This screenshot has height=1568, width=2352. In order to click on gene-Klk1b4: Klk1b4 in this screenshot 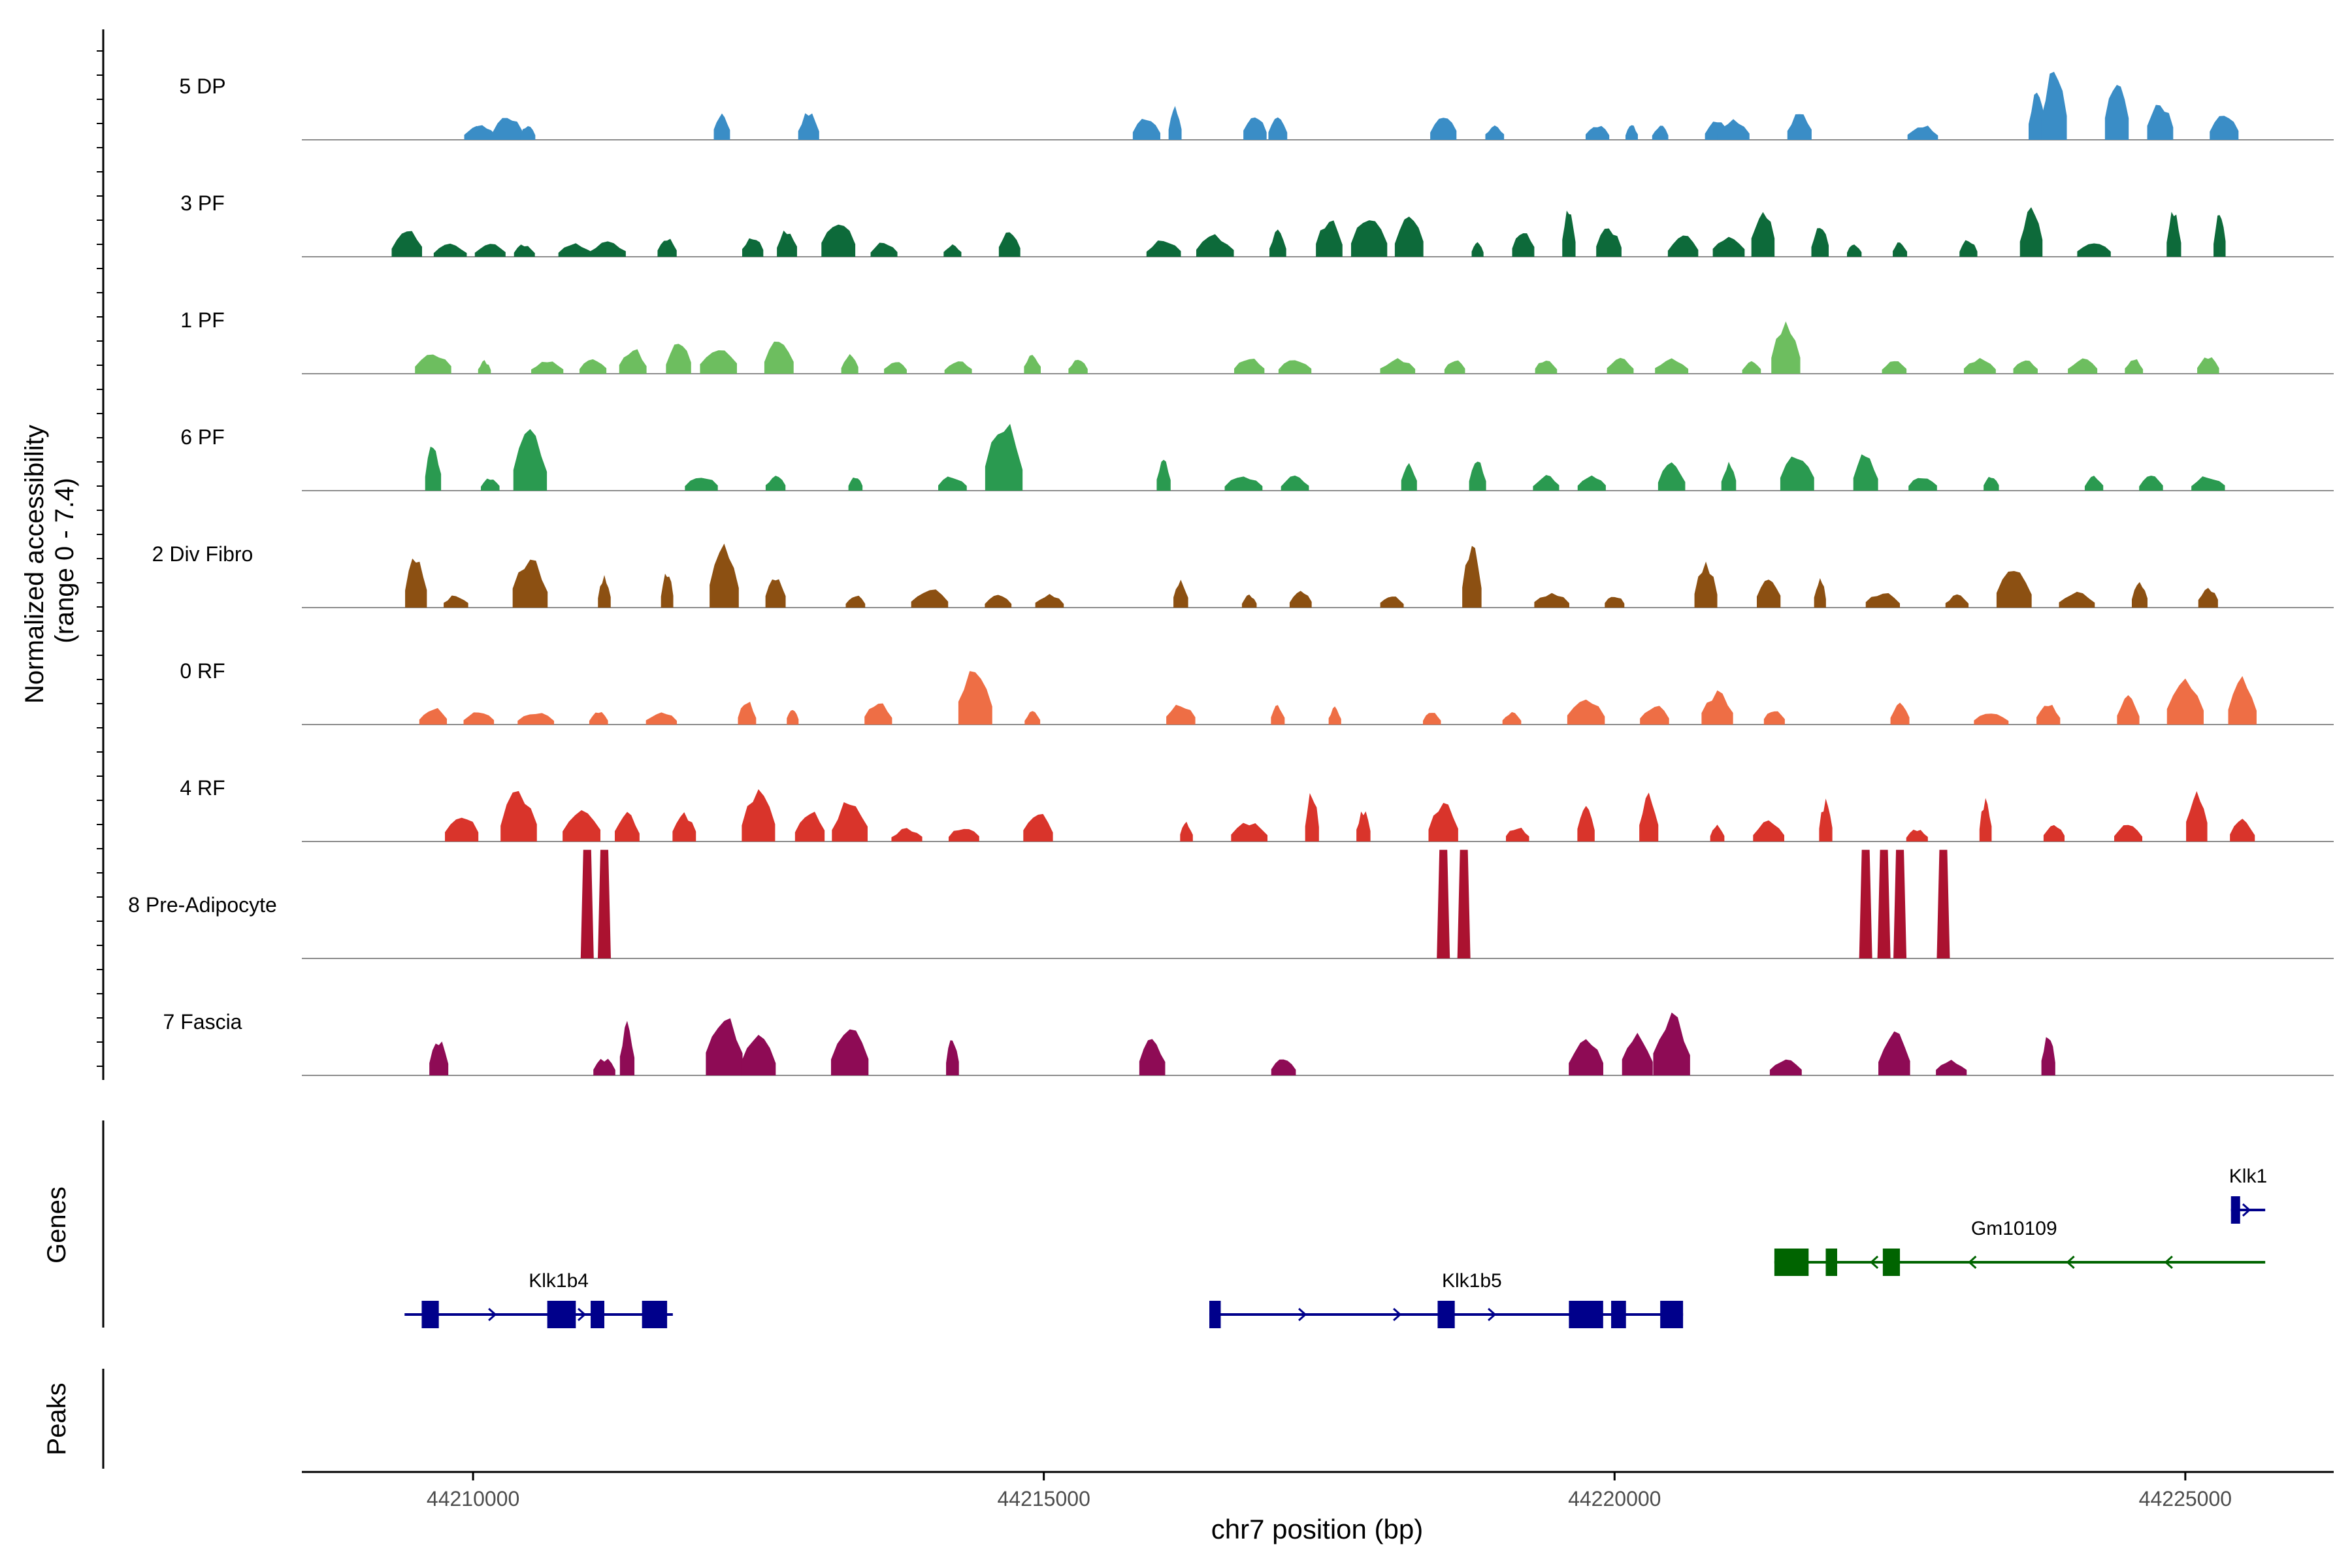, I will do `click(538, 1299)`.